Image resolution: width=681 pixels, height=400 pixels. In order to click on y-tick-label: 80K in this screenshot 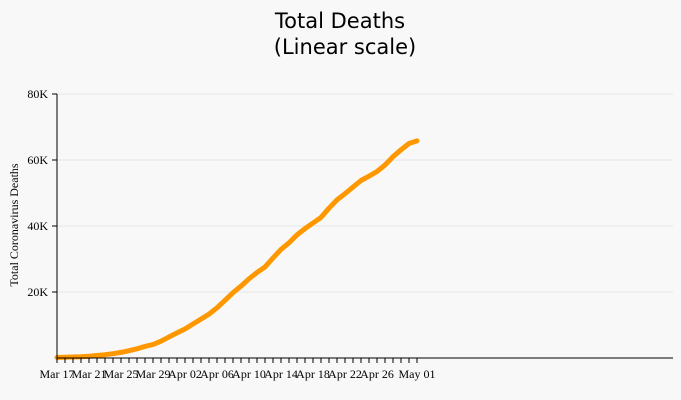, I will do `click(37, 94)`.